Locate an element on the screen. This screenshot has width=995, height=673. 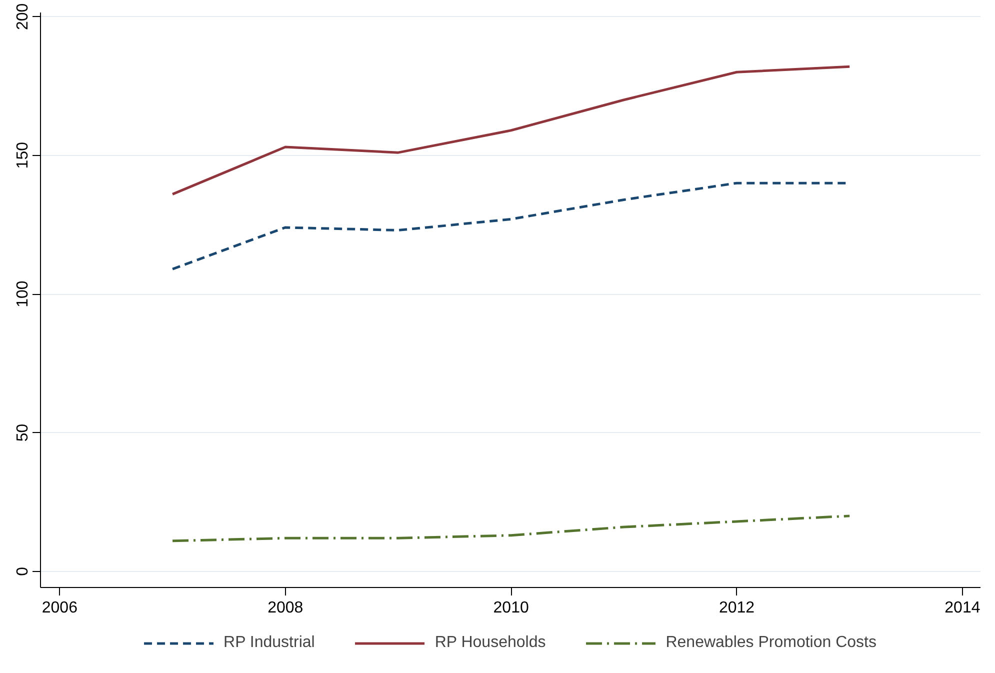
x-tick-label: 2012 is located at coordinates (736, 608).